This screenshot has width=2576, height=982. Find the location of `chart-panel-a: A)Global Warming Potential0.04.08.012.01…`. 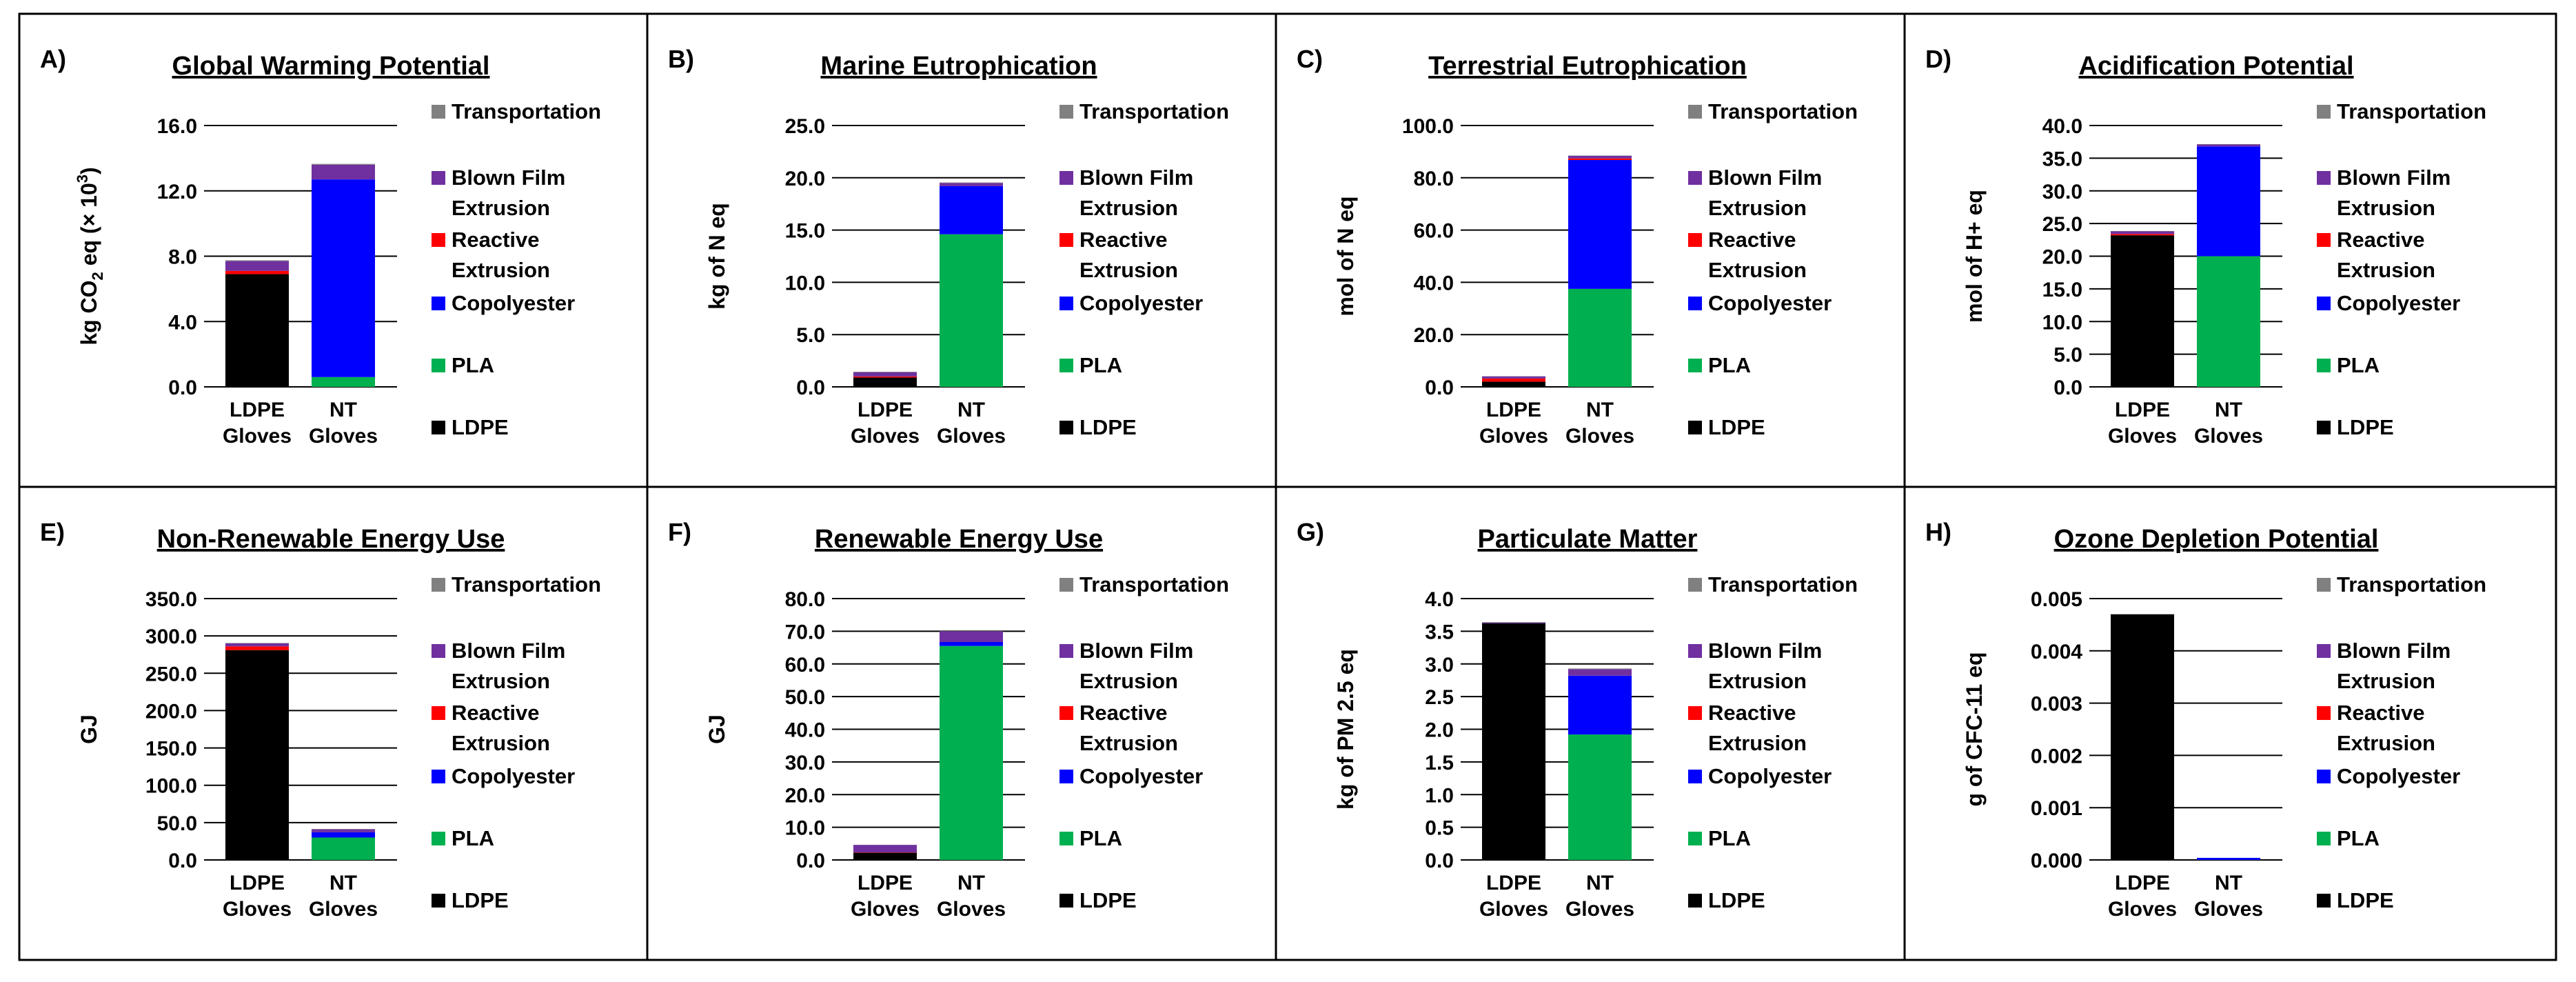

chart-panel-a: A)Global Warming Potential0.04.08.012.01… is located at coordinates (320, 246).